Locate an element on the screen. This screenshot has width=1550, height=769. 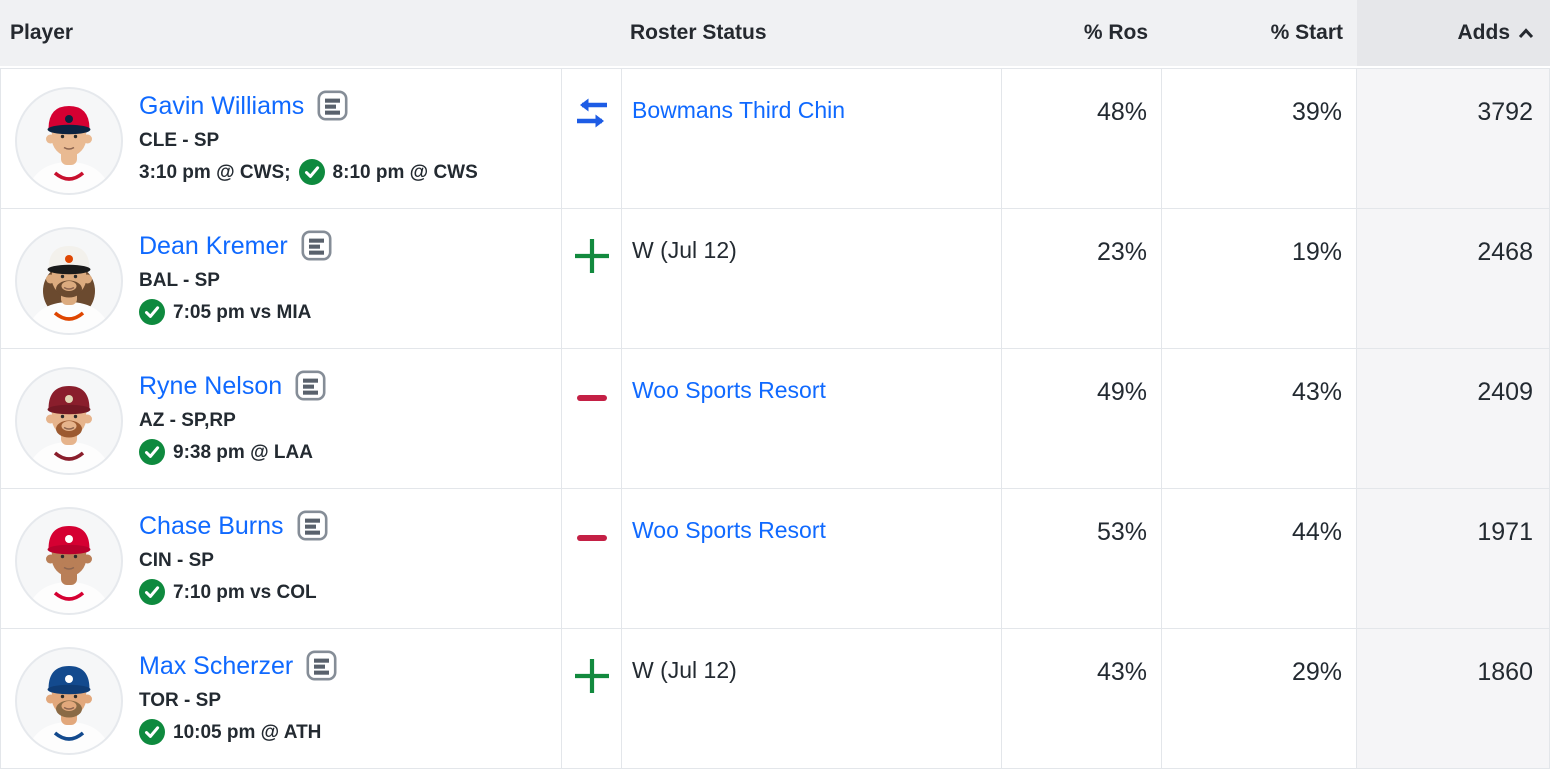
pct-start-value: 39% is located at coordinates (1259, 138).